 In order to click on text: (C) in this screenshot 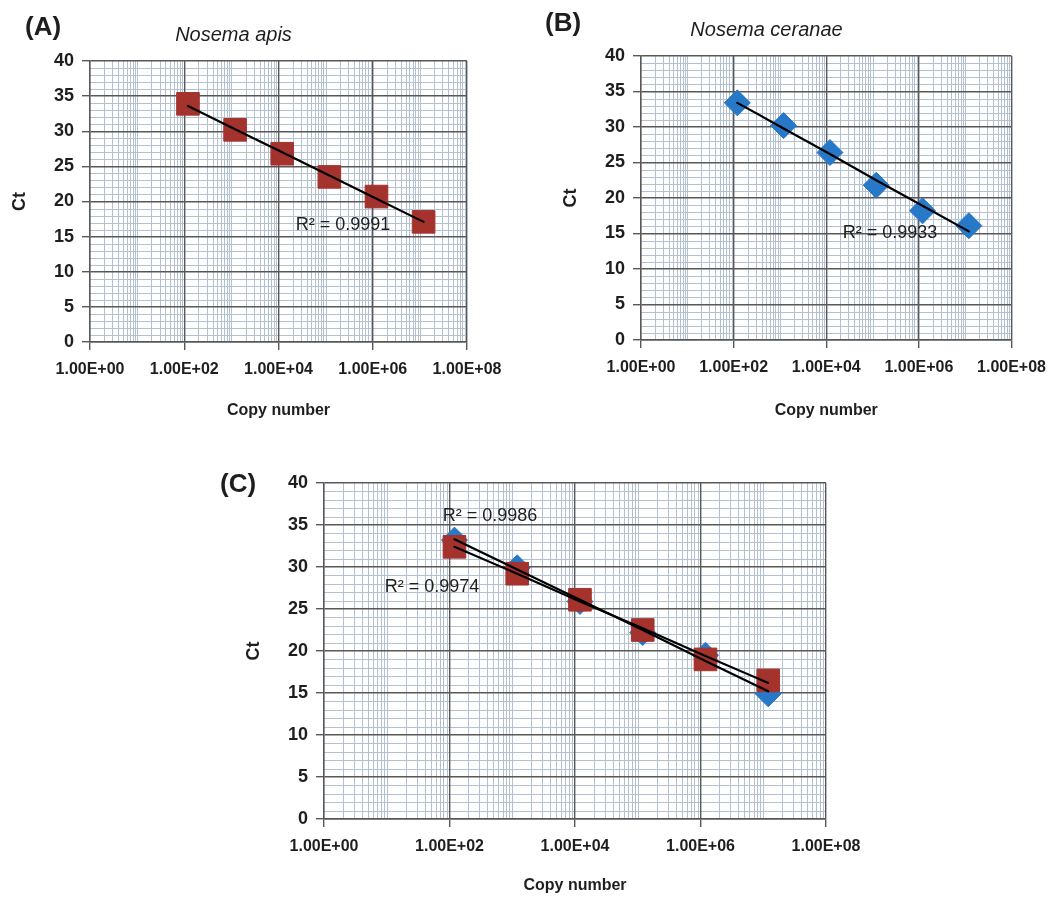, I will do `click(238, 483)`.